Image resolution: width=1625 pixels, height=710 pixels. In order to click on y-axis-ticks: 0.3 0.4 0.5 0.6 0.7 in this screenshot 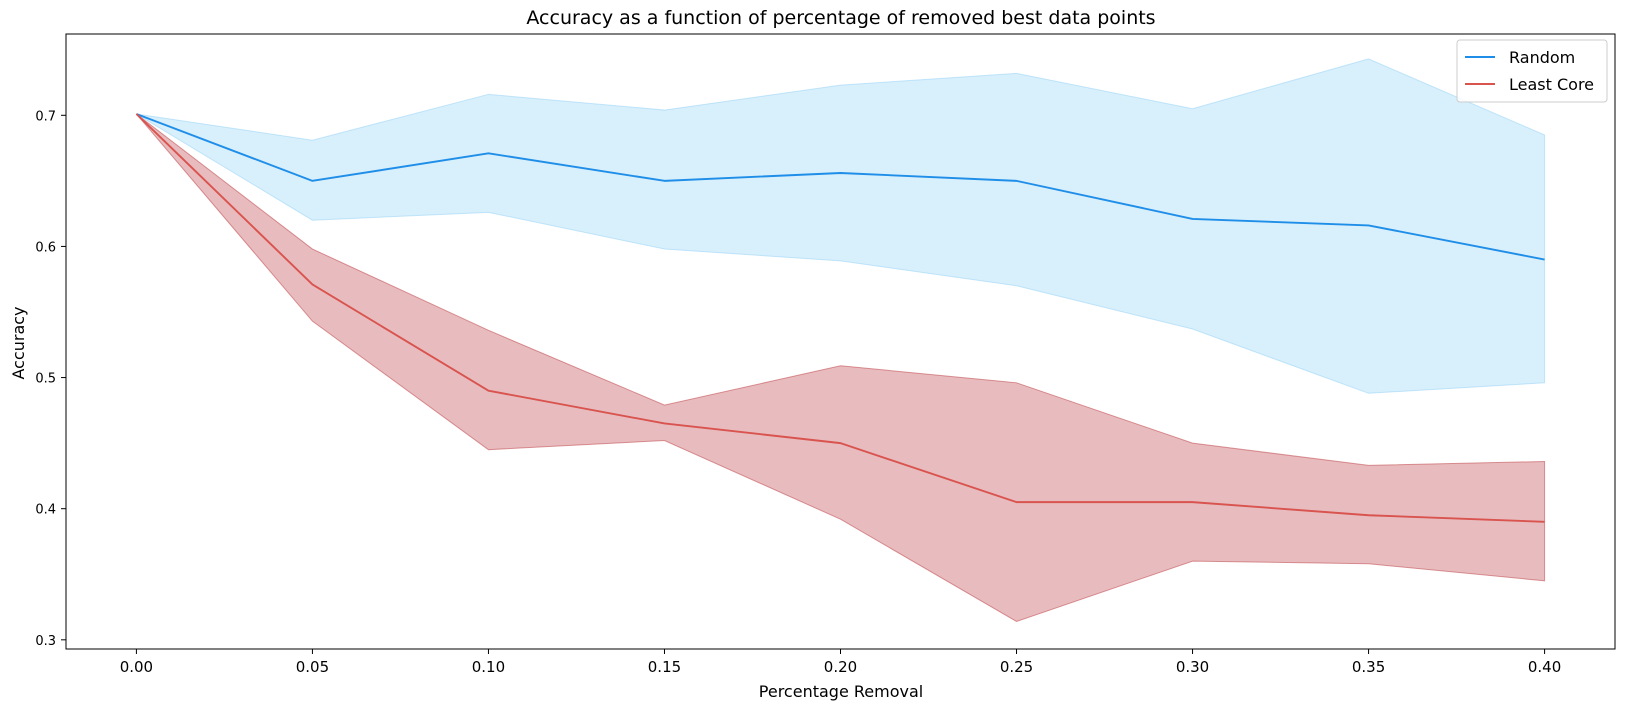, I will do `click(50, 379)`.